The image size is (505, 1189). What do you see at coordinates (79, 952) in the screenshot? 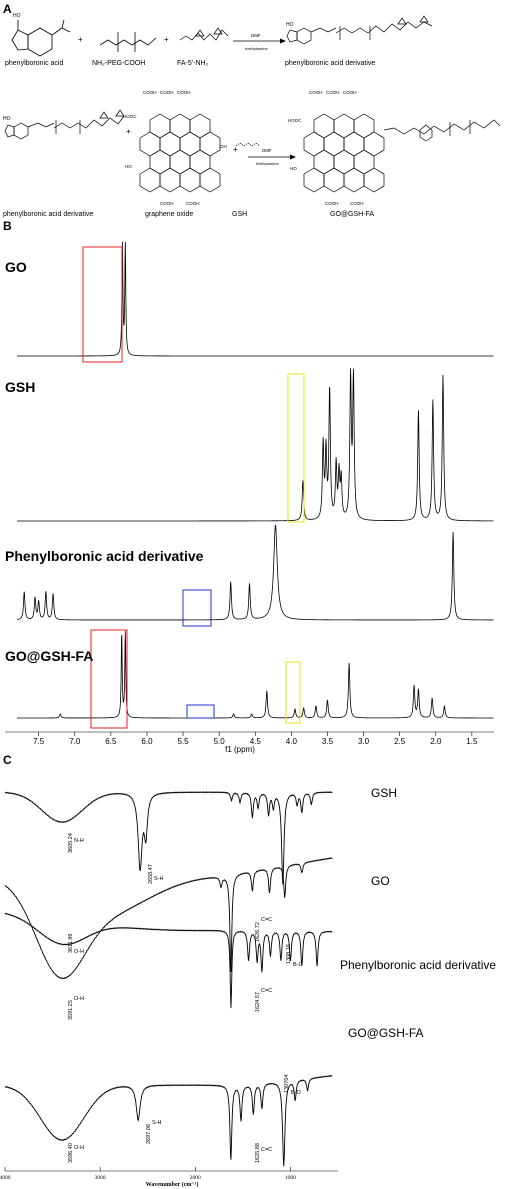
I see `ann-go-oh: O-H` at bounding box center [79, 952].